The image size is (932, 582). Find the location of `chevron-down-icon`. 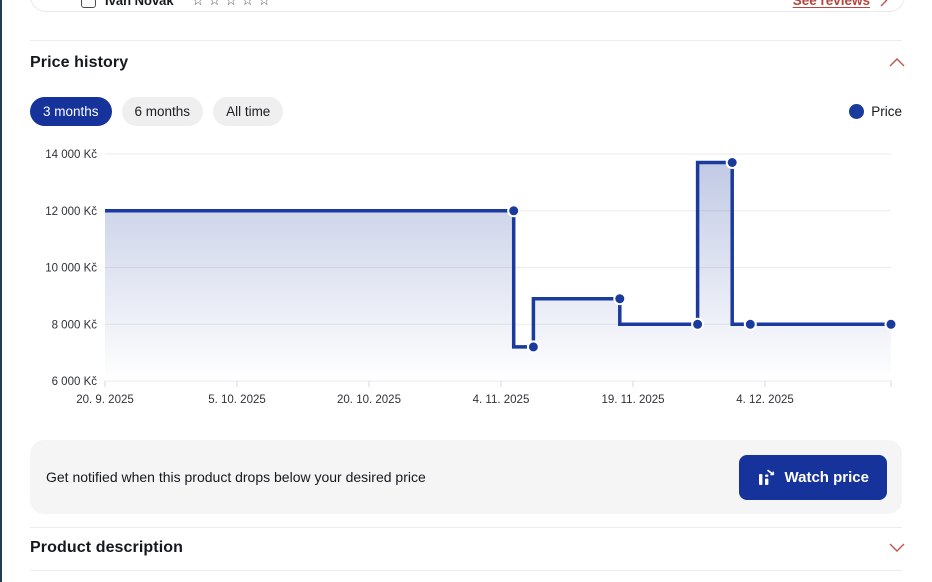

chevron-down-icon is located at coordinates (897, 548).